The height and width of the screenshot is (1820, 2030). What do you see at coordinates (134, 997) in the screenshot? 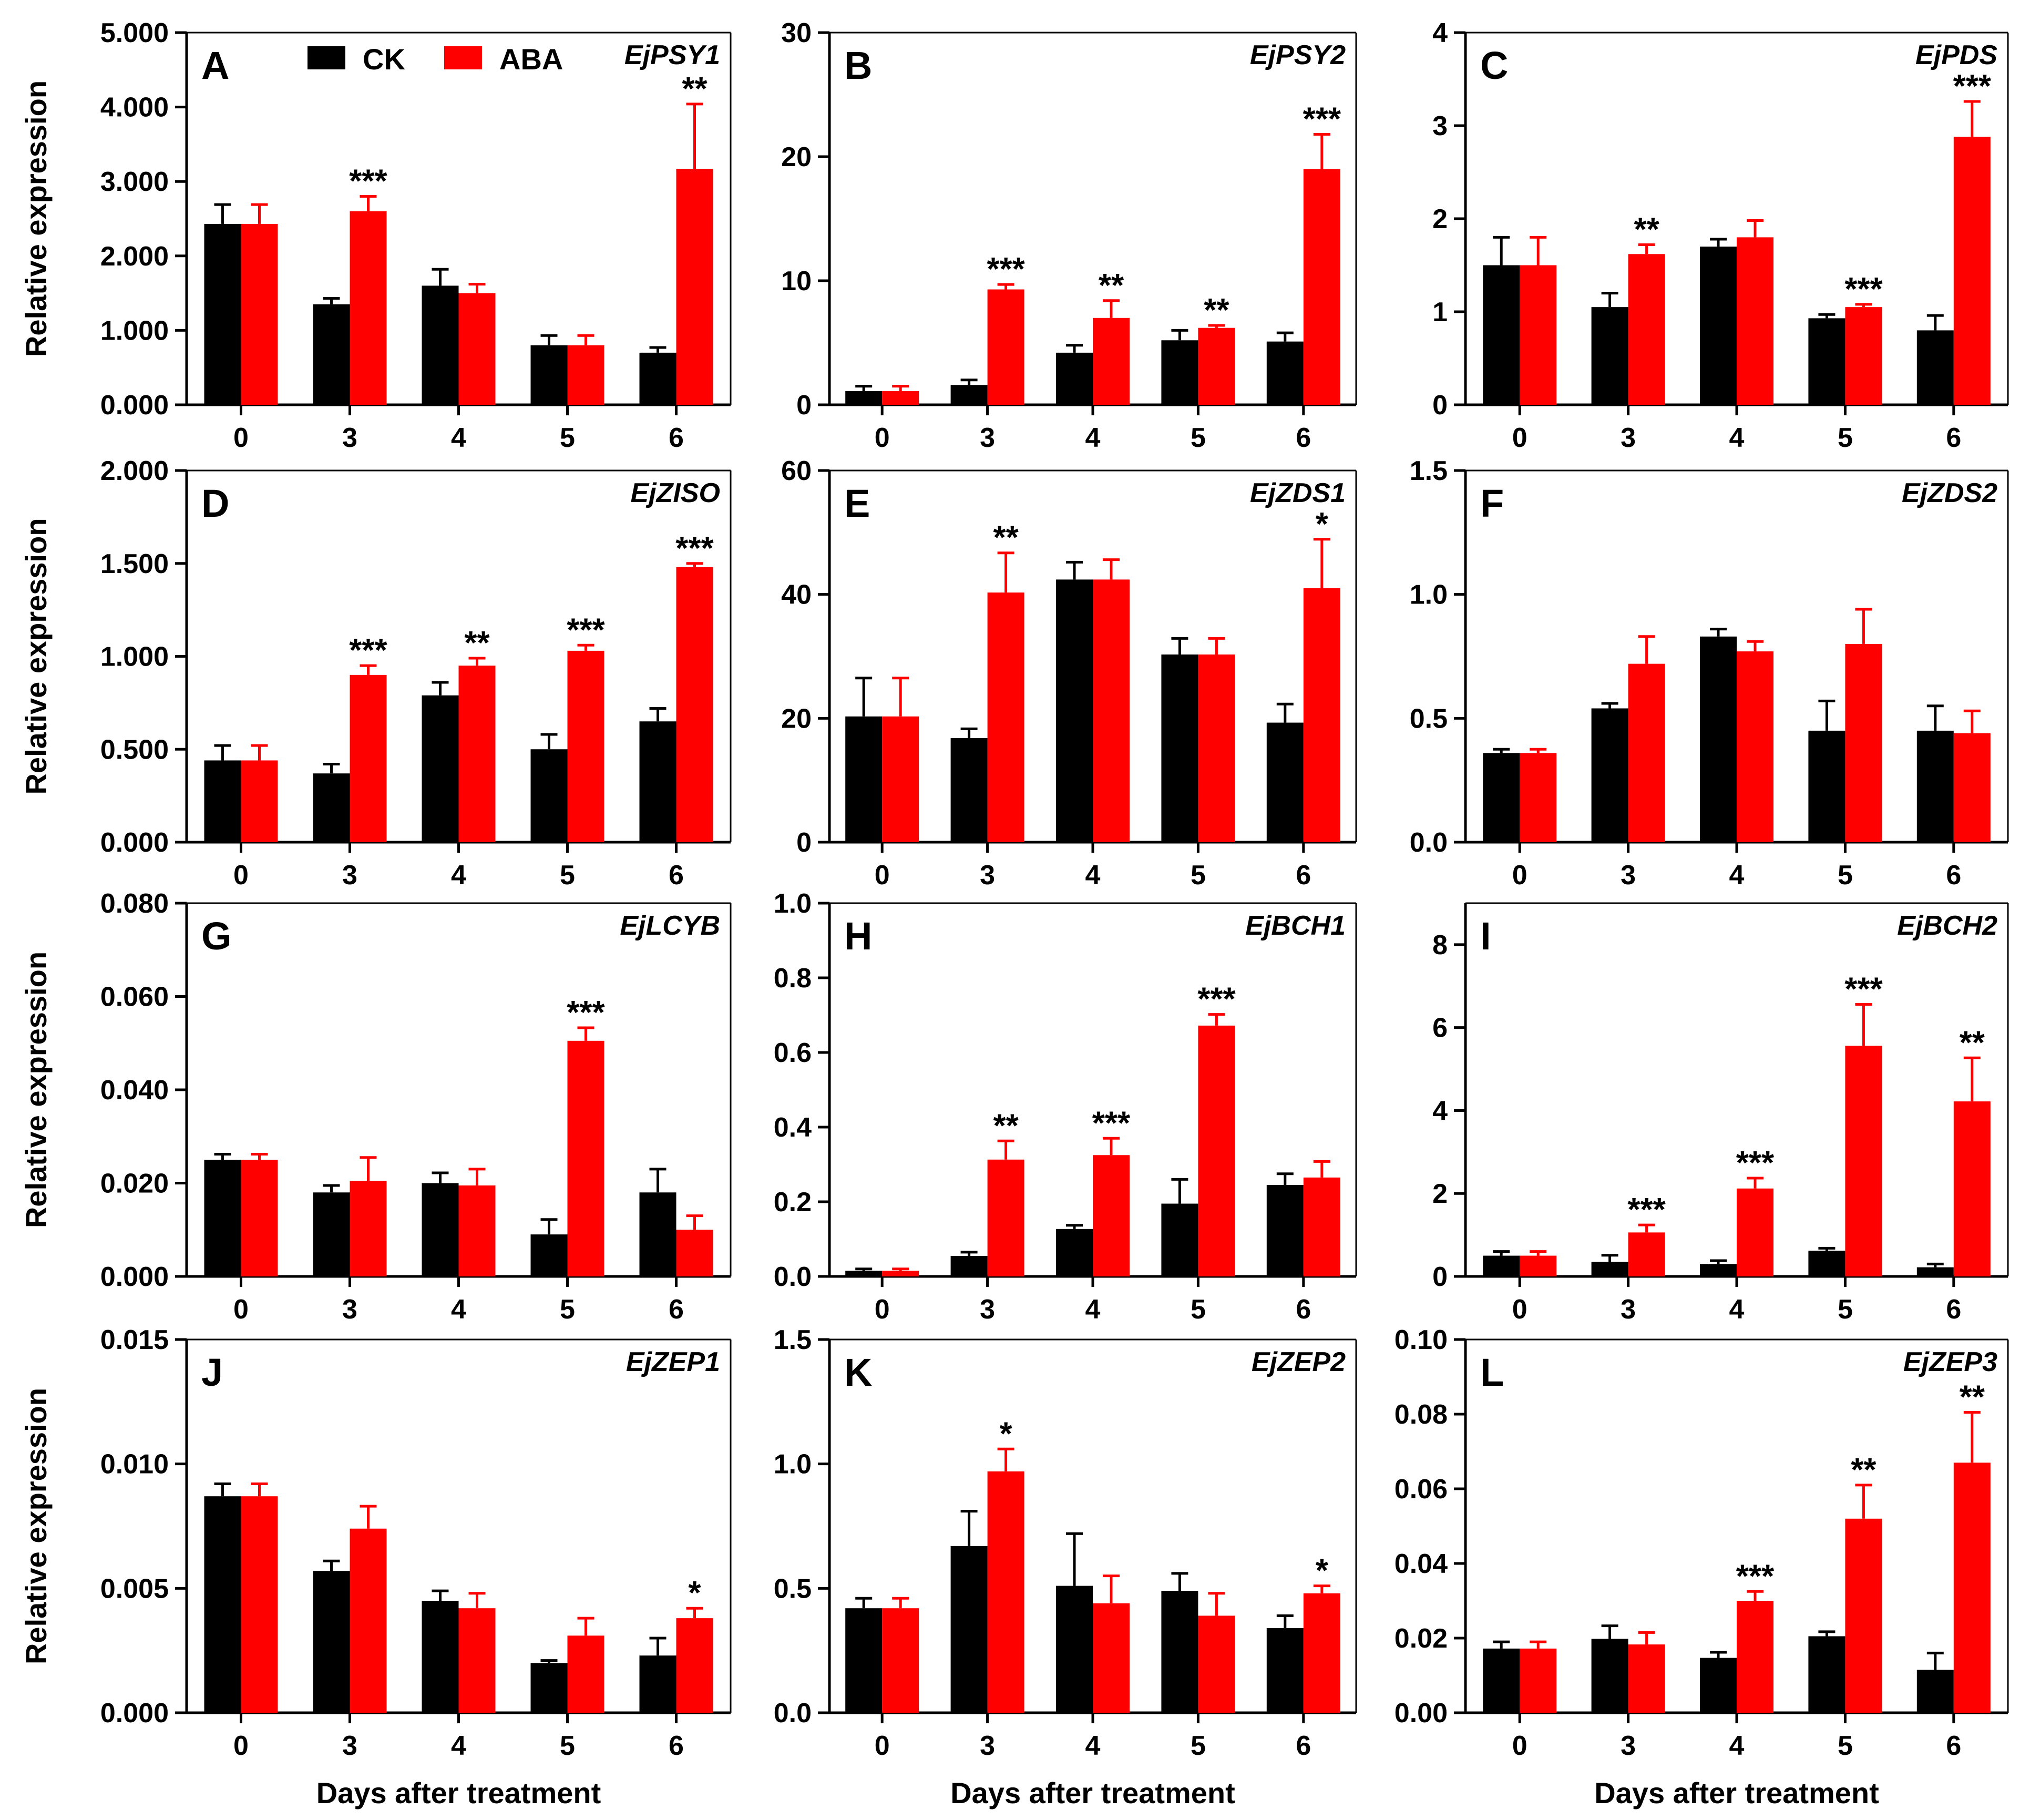
I see `y-tick-label: 0.060` at bounding box center [134, 997].